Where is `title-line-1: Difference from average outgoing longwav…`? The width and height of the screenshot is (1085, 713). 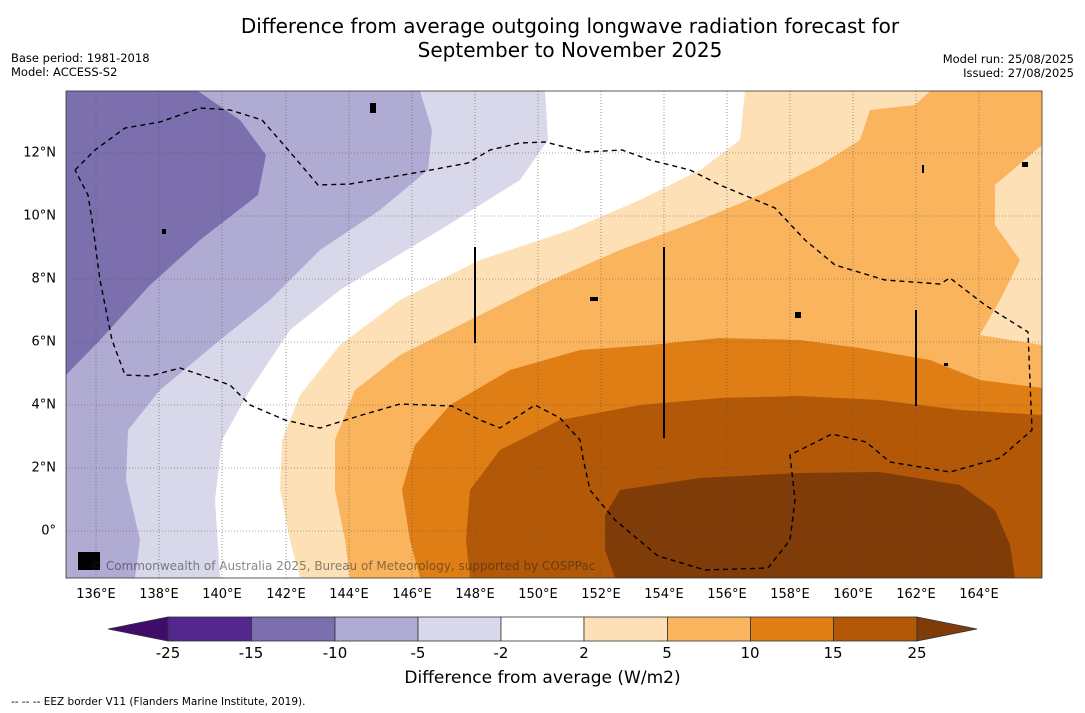 title-line-1: Difference from average outgoing longwav… is located at coordinates (570, 26).